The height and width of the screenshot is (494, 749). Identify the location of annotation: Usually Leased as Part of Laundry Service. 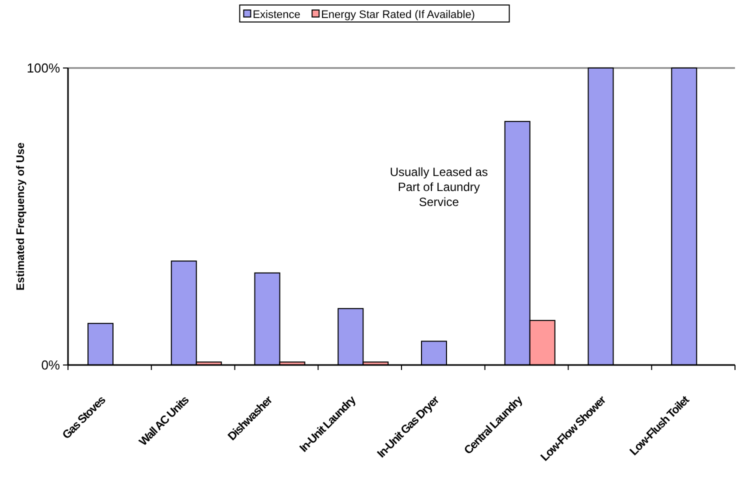
(439, 187).